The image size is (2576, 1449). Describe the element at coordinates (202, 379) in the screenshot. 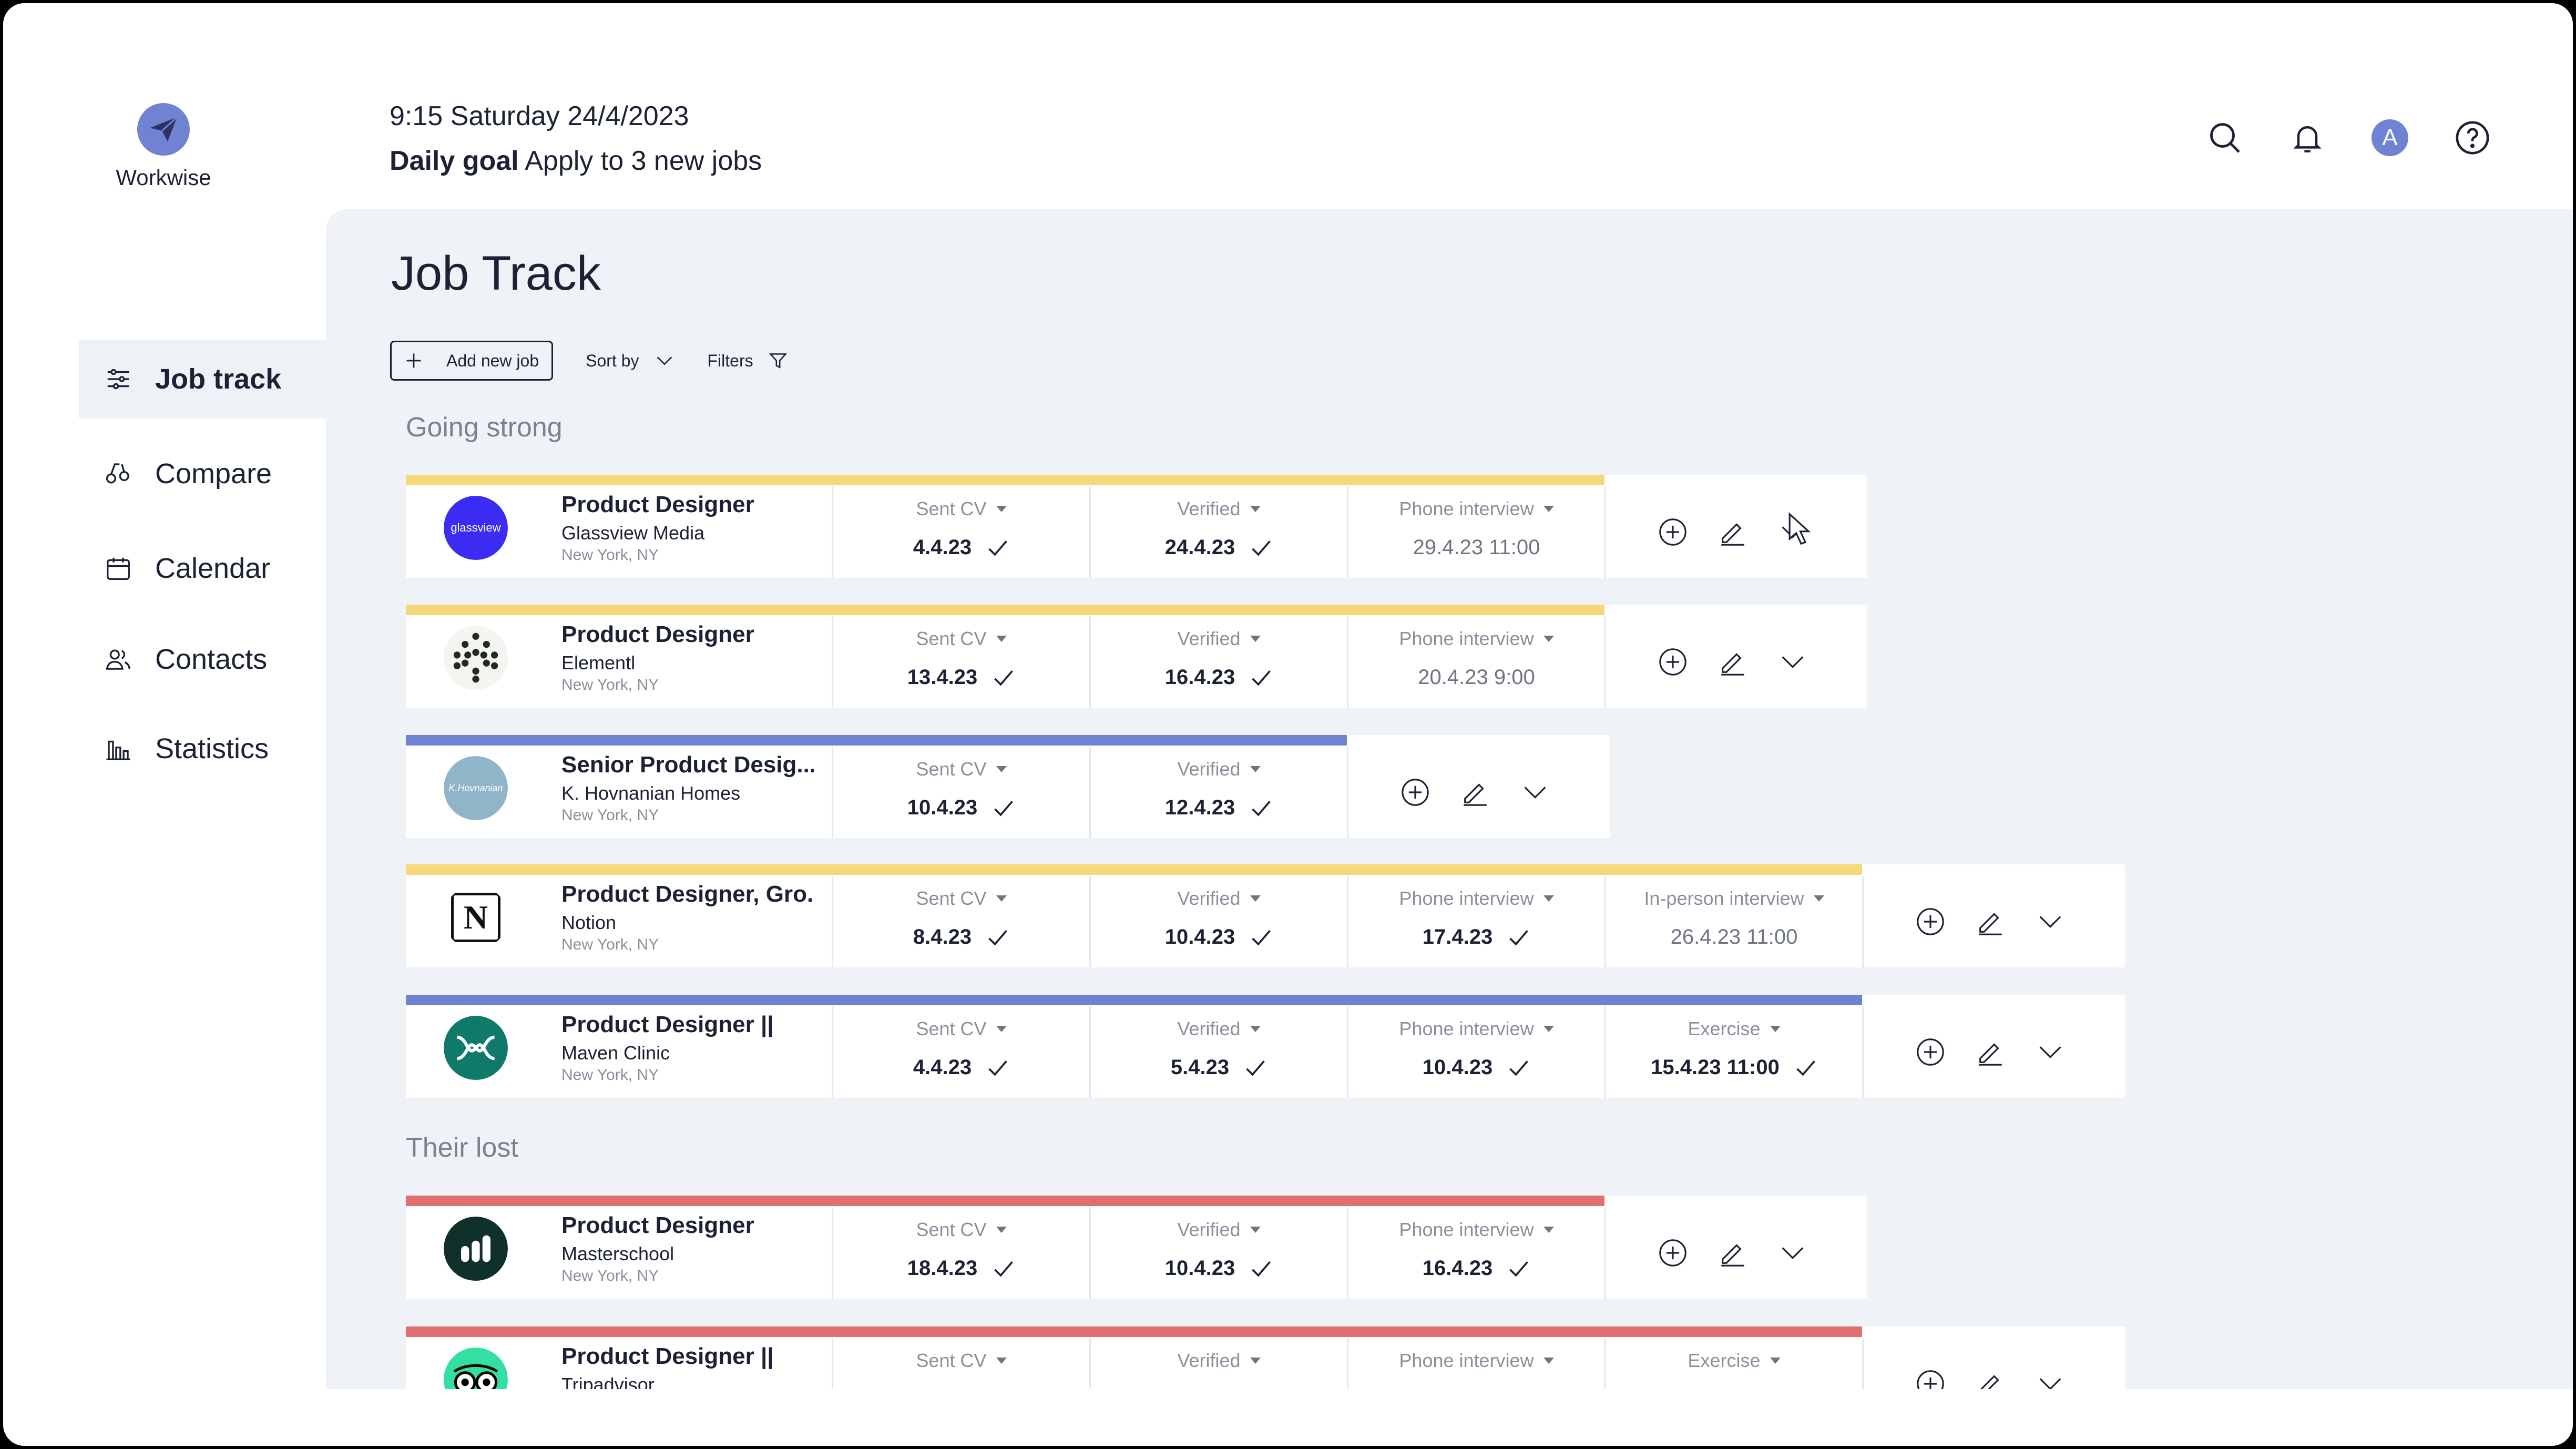

I see `sidebar-item-job-track: Job track` at that location.